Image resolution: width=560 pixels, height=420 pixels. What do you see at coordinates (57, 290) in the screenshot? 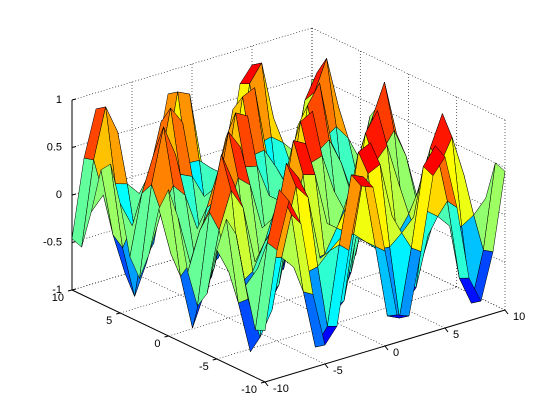
I see `z-tick-label: -1` at bounding box center [57, 290].